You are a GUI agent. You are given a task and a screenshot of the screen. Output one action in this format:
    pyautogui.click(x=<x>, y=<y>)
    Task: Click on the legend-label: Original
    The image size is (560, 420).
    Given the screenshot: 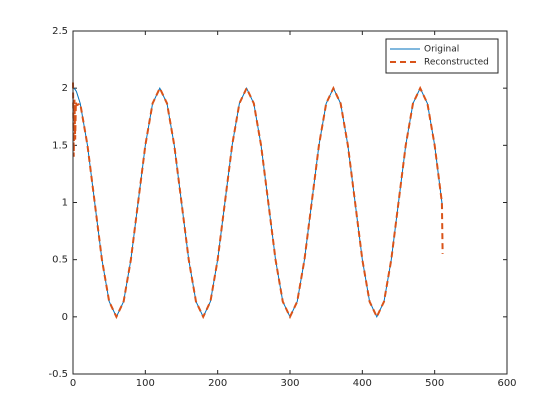 What is the action you would take?
    pyautogui.click(x=441, y=50)
    